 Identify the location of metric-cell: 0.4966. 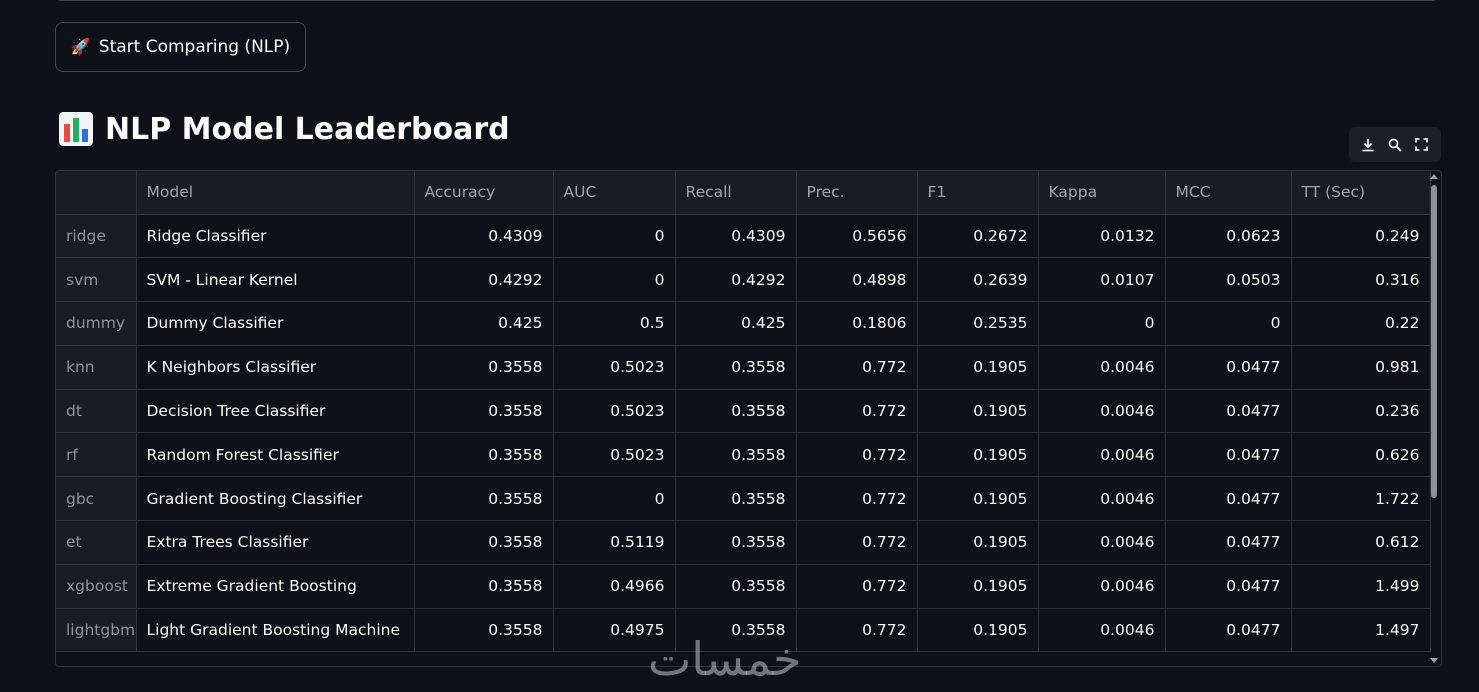
(614, 586).